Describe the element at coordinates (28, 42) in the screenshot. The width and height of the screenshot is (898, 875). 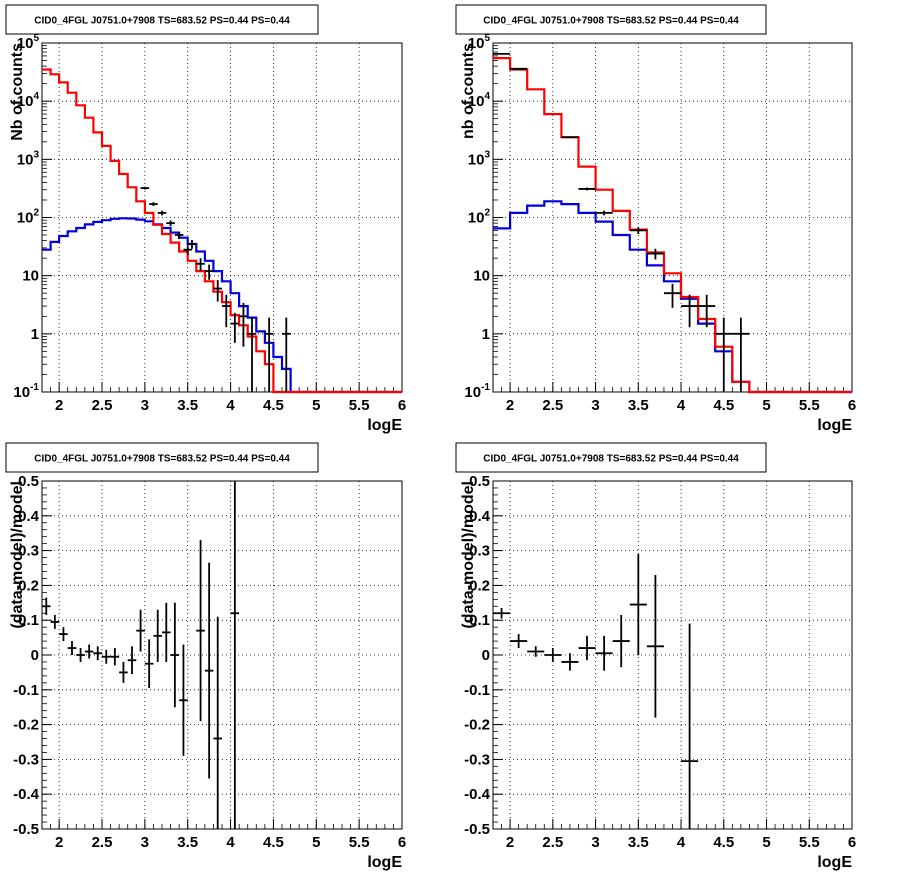
I see `y-tick-label: 10⁵` at that location.